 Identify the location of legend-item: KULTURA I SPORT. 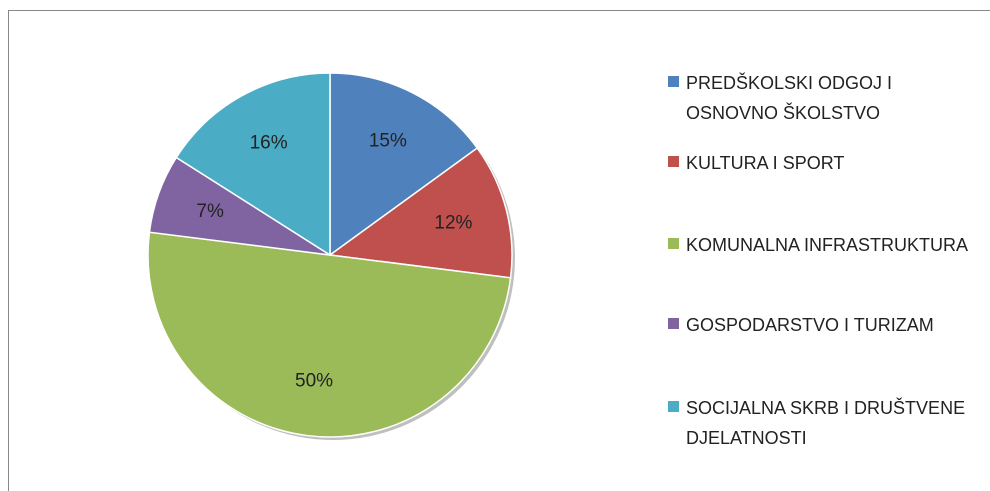
(823, 163).